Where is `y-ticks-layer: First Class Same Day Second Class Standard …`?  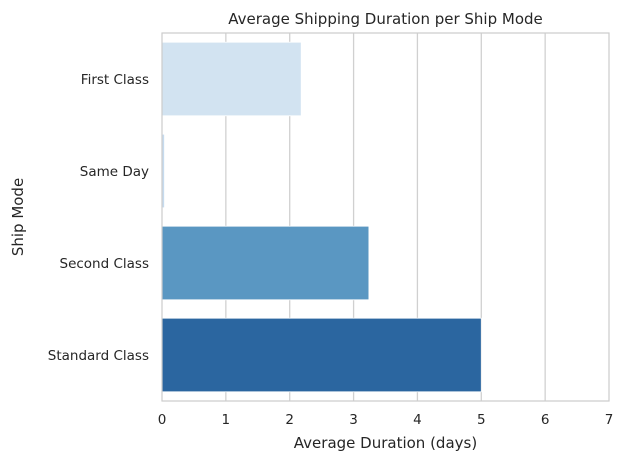
y-ticks-layer: First Class Same Day Second Class Standard … is located at coordinates (98, 218).